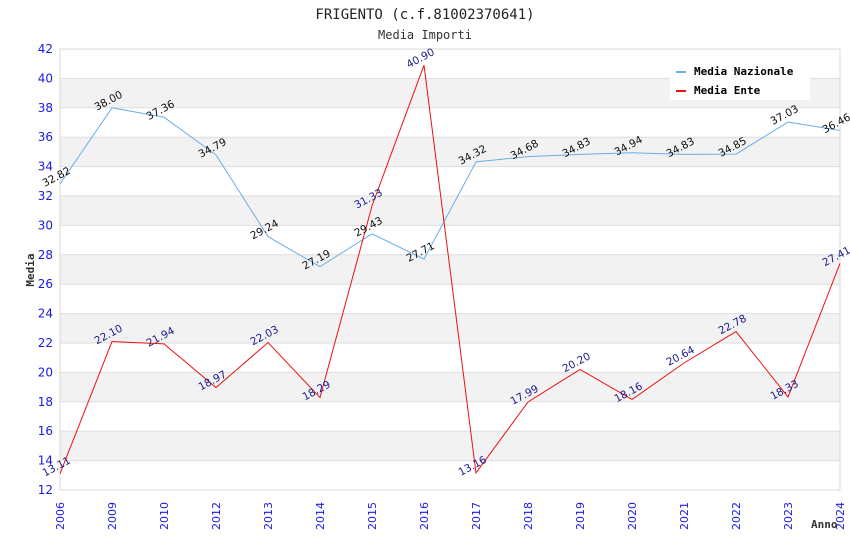 The image size is (850, 550). Describe the element at coordinates (424, 516) in the screenshot. I see `x-tick-label: 2016` at that location.